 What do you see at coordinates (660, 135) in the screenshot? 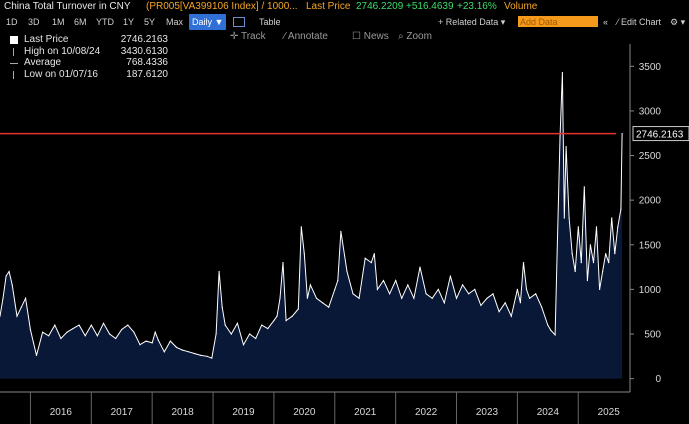
I see `last-value-label: 2746.2163` at bounding box center [660, 135].